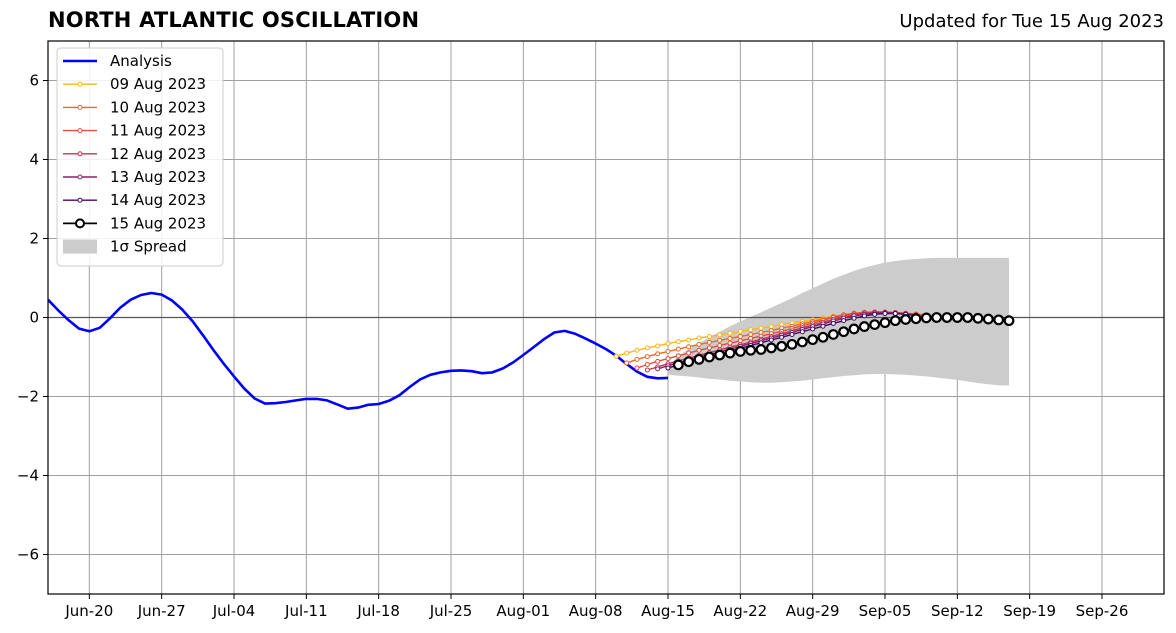 The image size is (1176, 633). I want to click on y-tick-label: 4, so click(34, 160).